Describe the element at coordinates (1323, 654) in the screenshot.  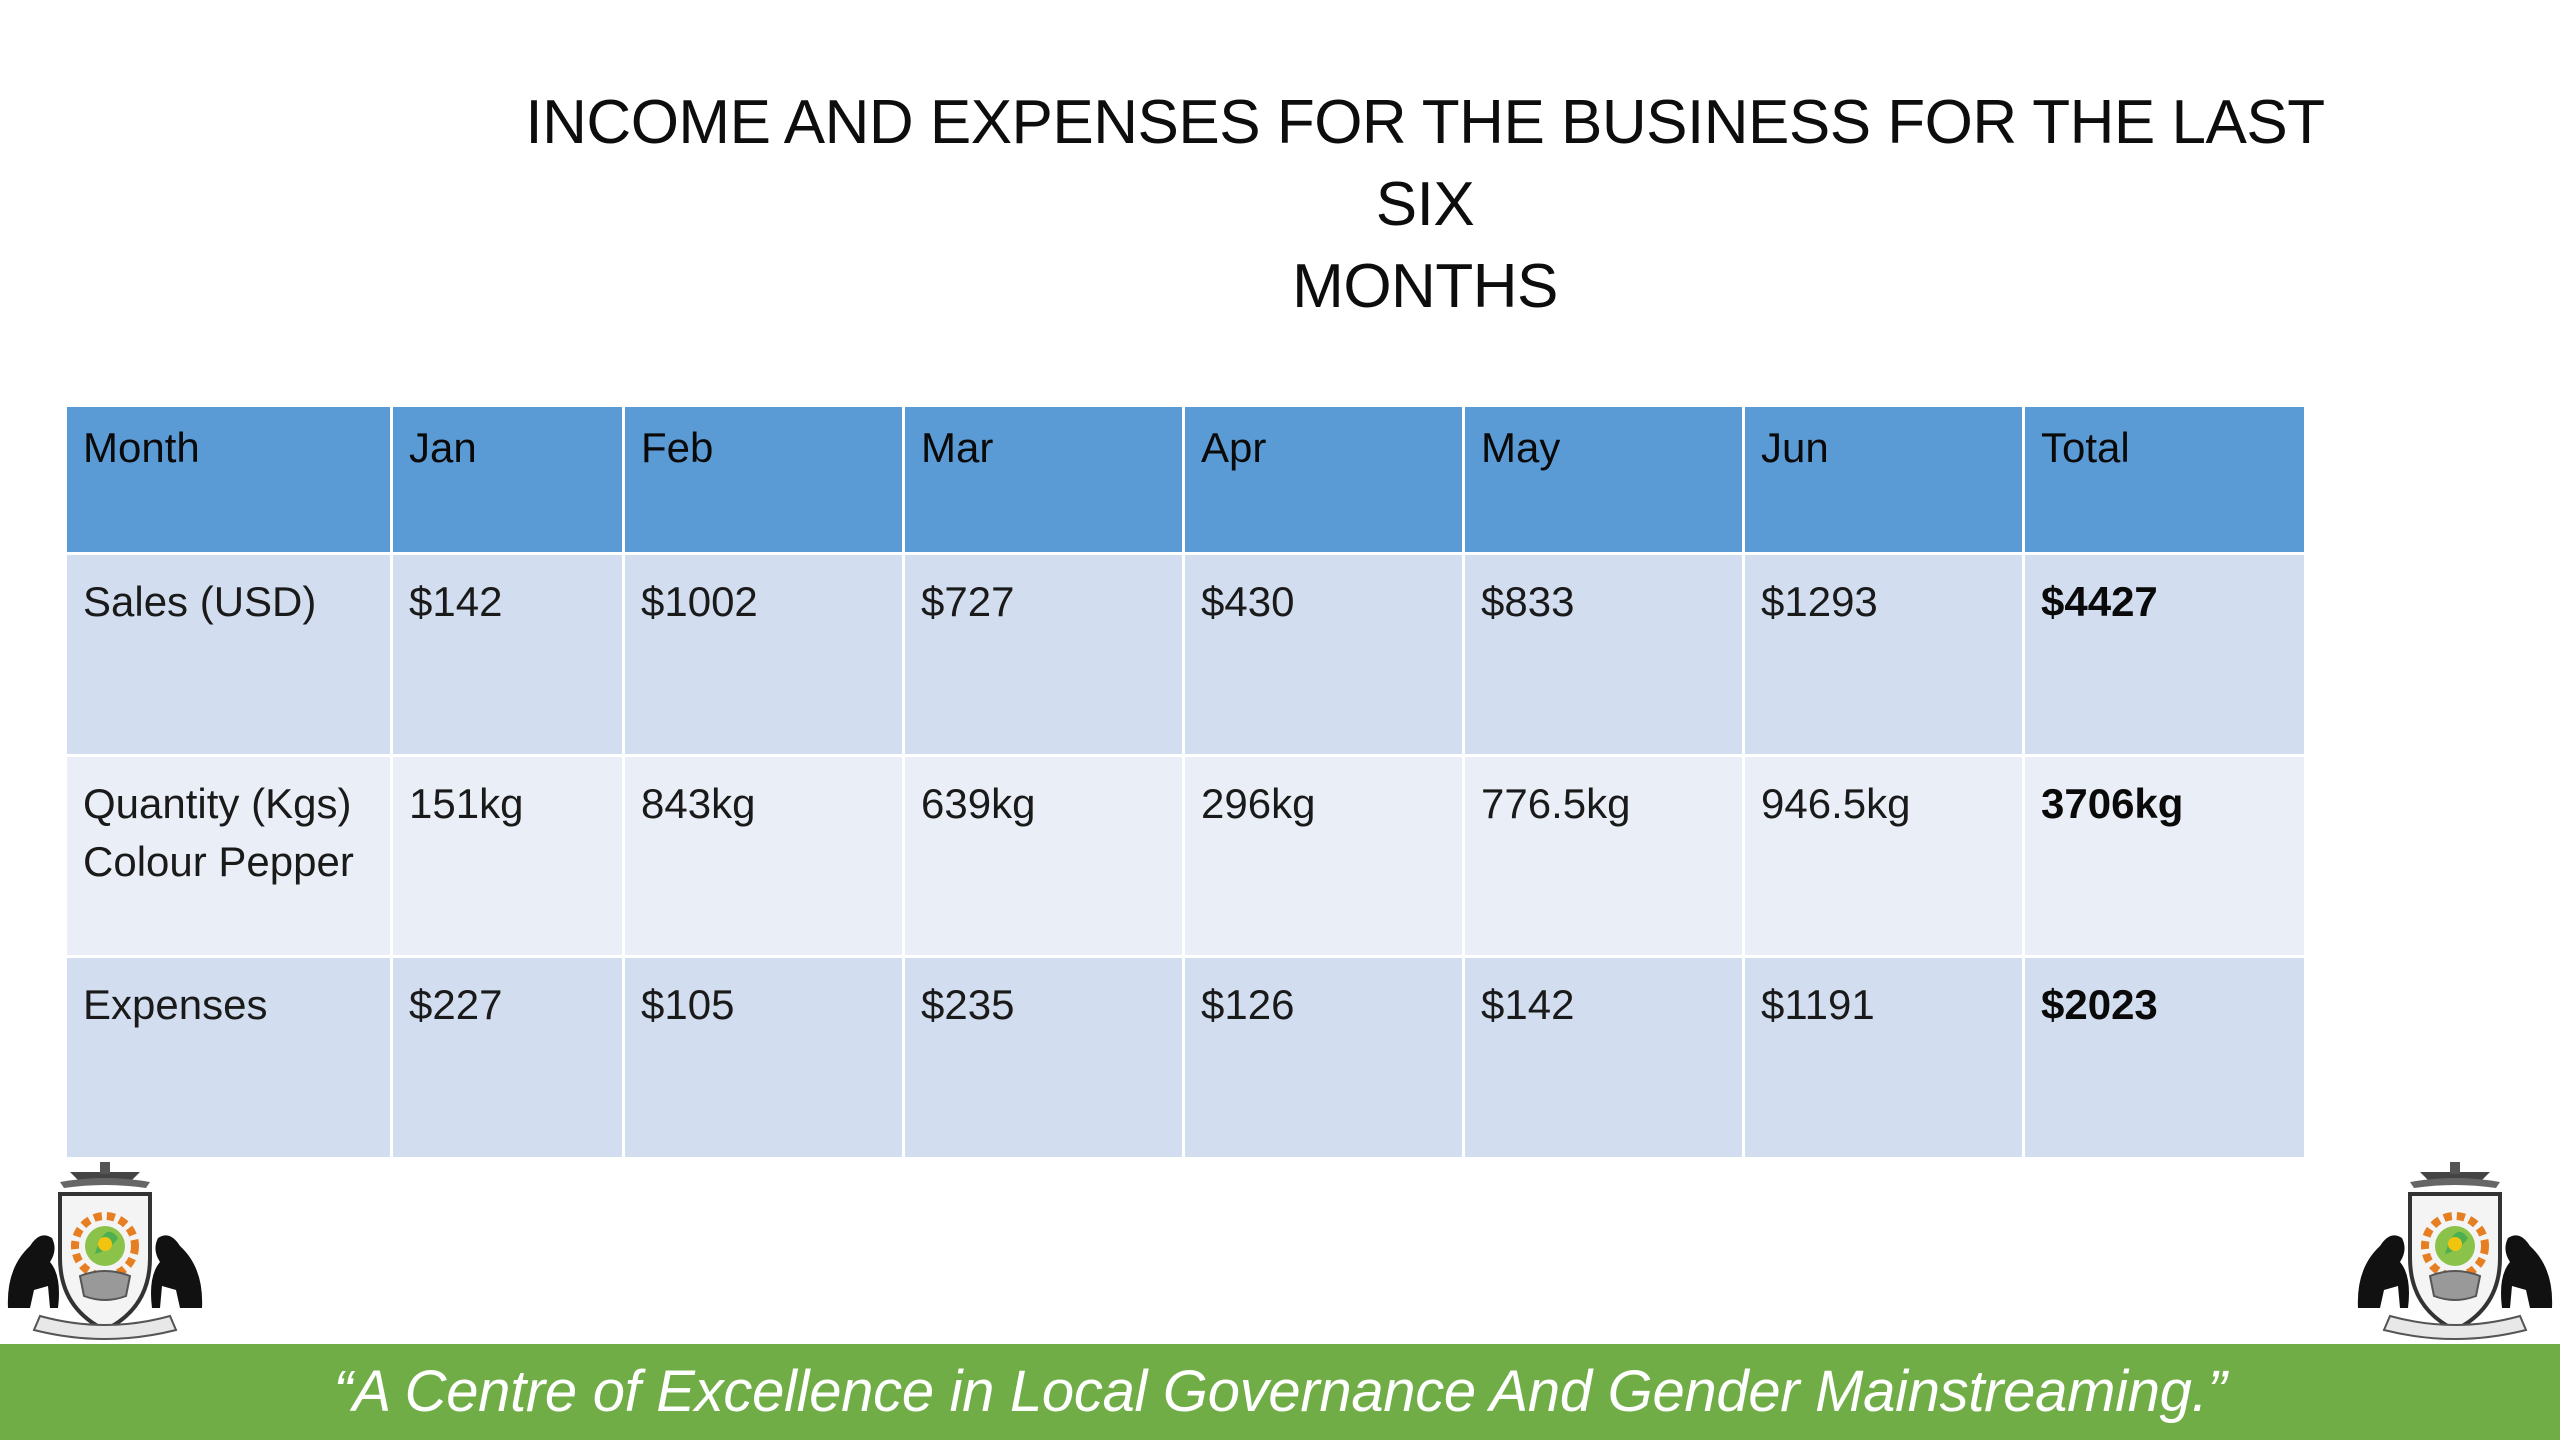
I see `table-cell: $430` at that location.